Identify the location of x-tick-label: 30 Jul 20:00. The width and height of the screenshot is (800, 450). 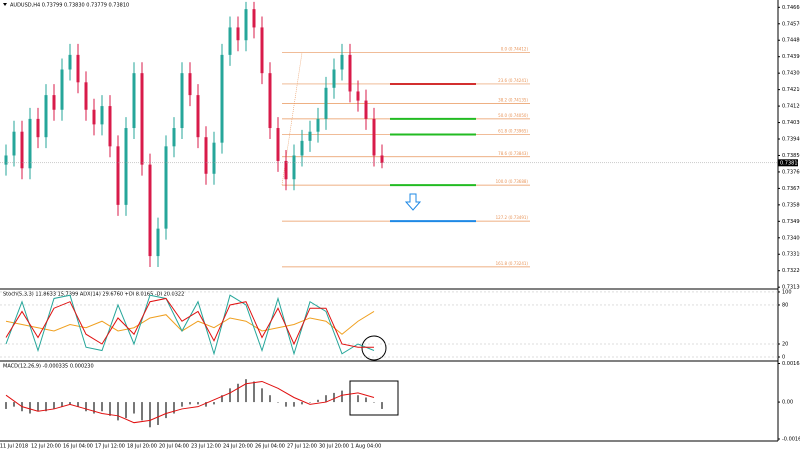
(334, 447).